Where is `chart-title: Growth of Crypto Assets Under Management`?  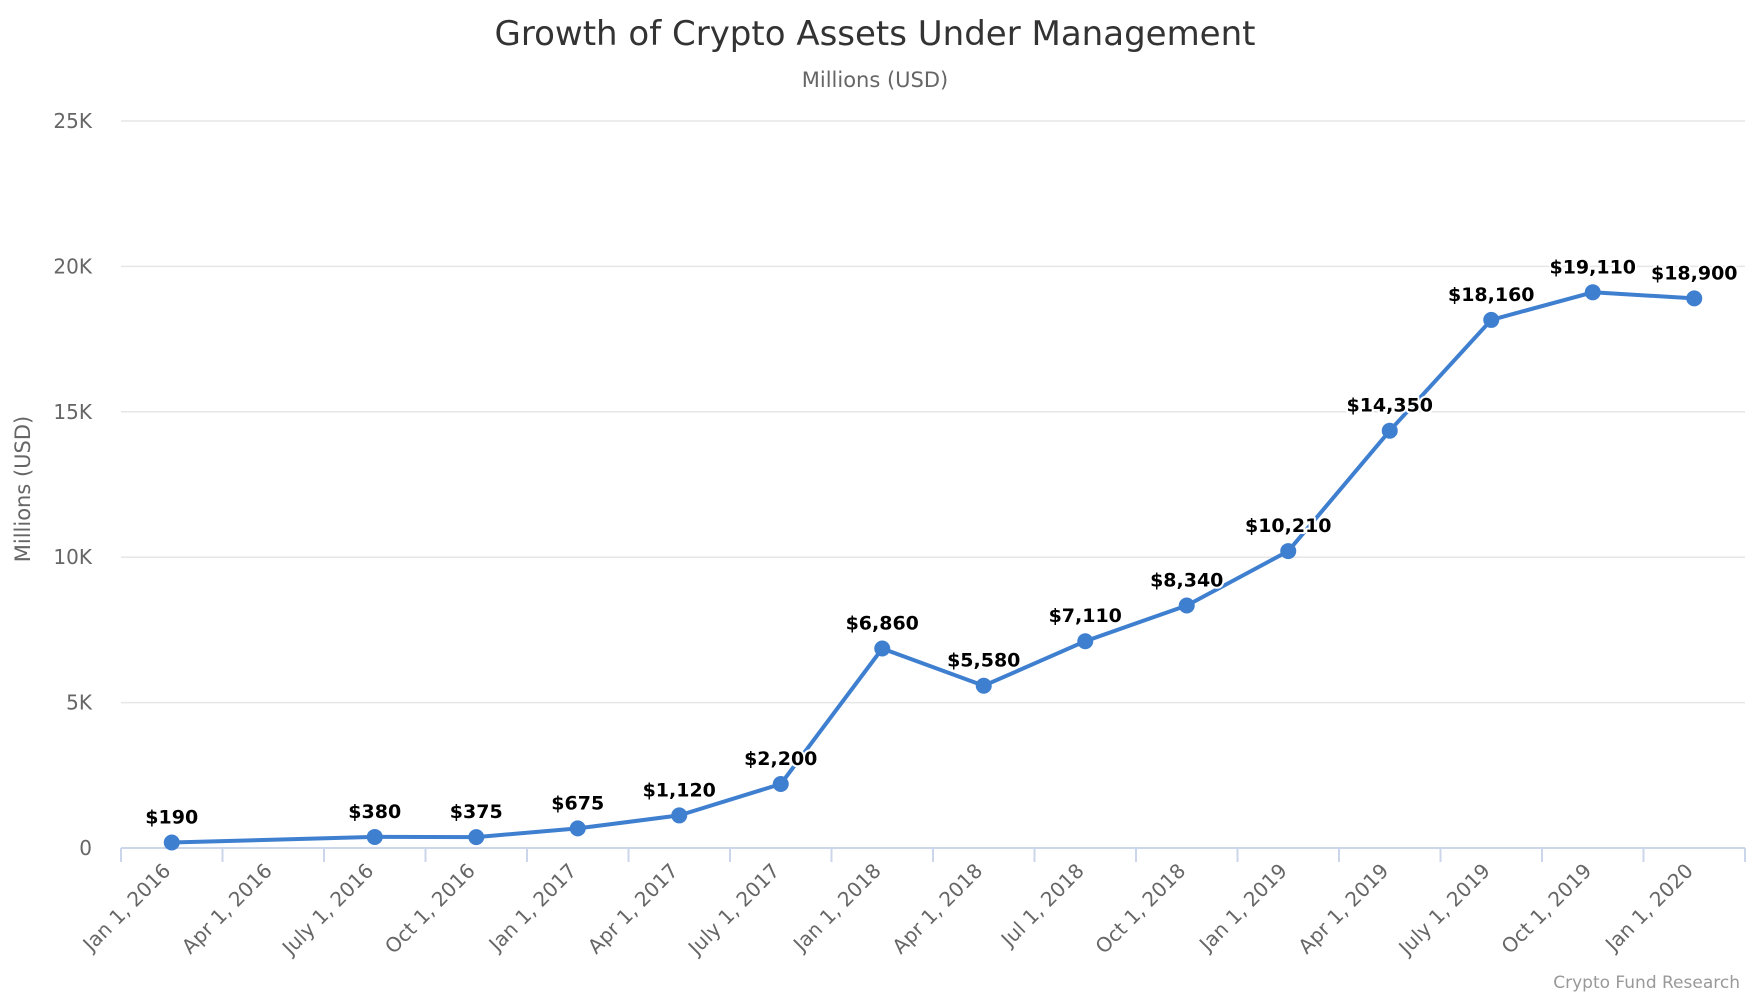 chart-title: Growth of Crypto Assets Under Management is located at coordinates (875, 34).